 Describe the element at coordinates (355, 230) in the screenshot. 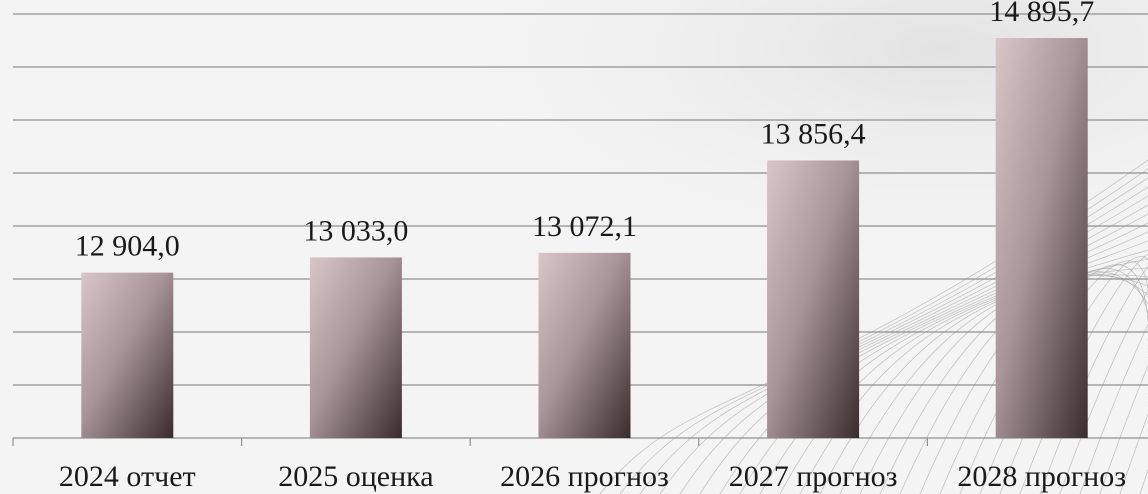

I see `value-label-2: 13 033,0` at that location.